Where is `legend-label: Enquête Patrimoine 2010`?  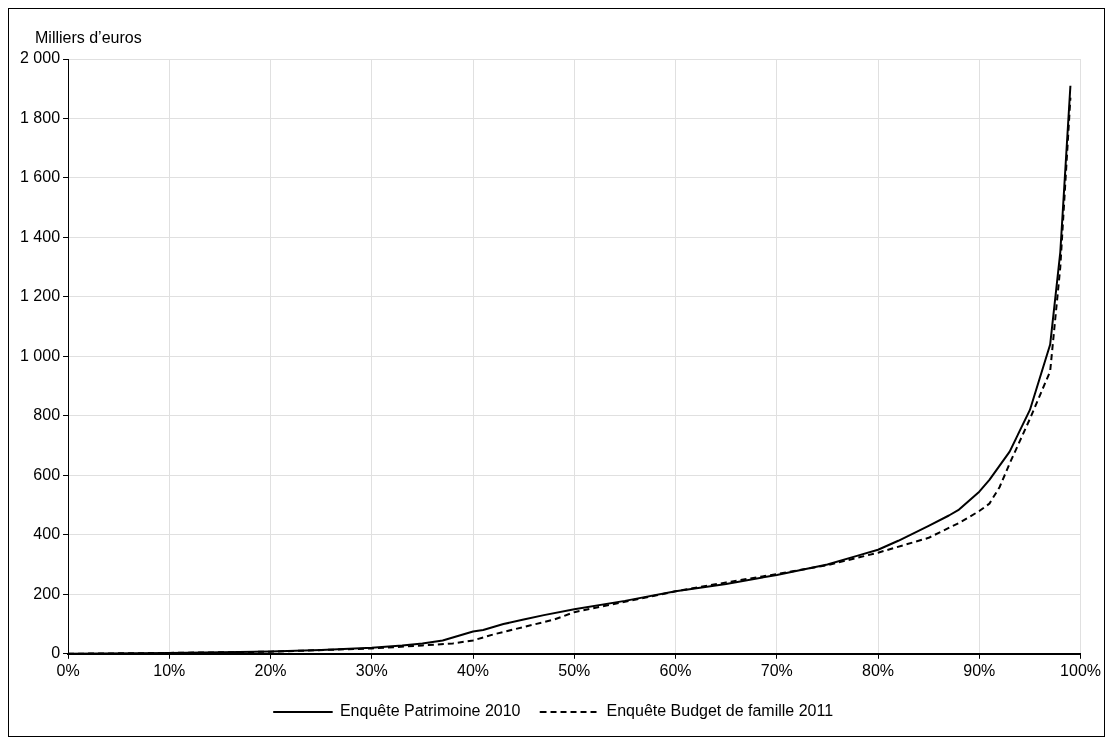
legend-label: Enquête Patrimoine 2010 is located at coordinates (430, 711).